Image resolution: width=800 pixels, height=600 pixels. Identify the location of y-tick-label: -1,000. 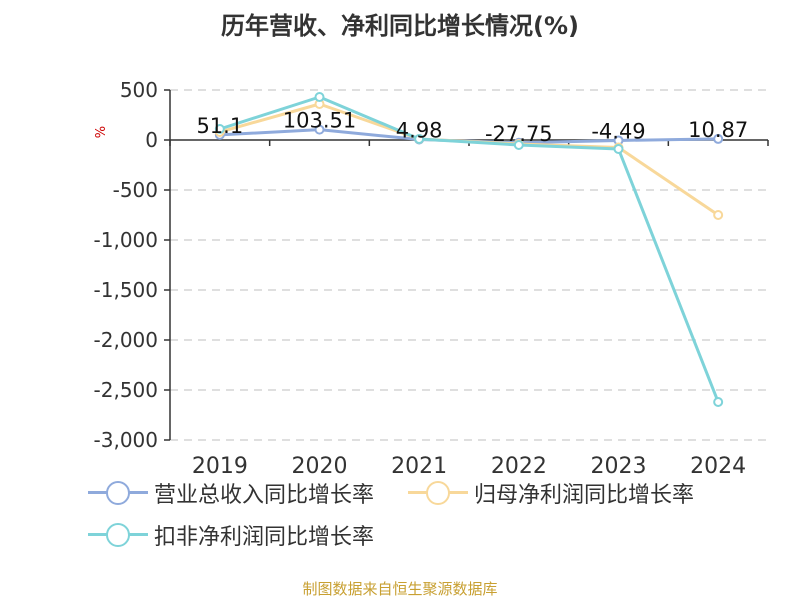
(126, 240).